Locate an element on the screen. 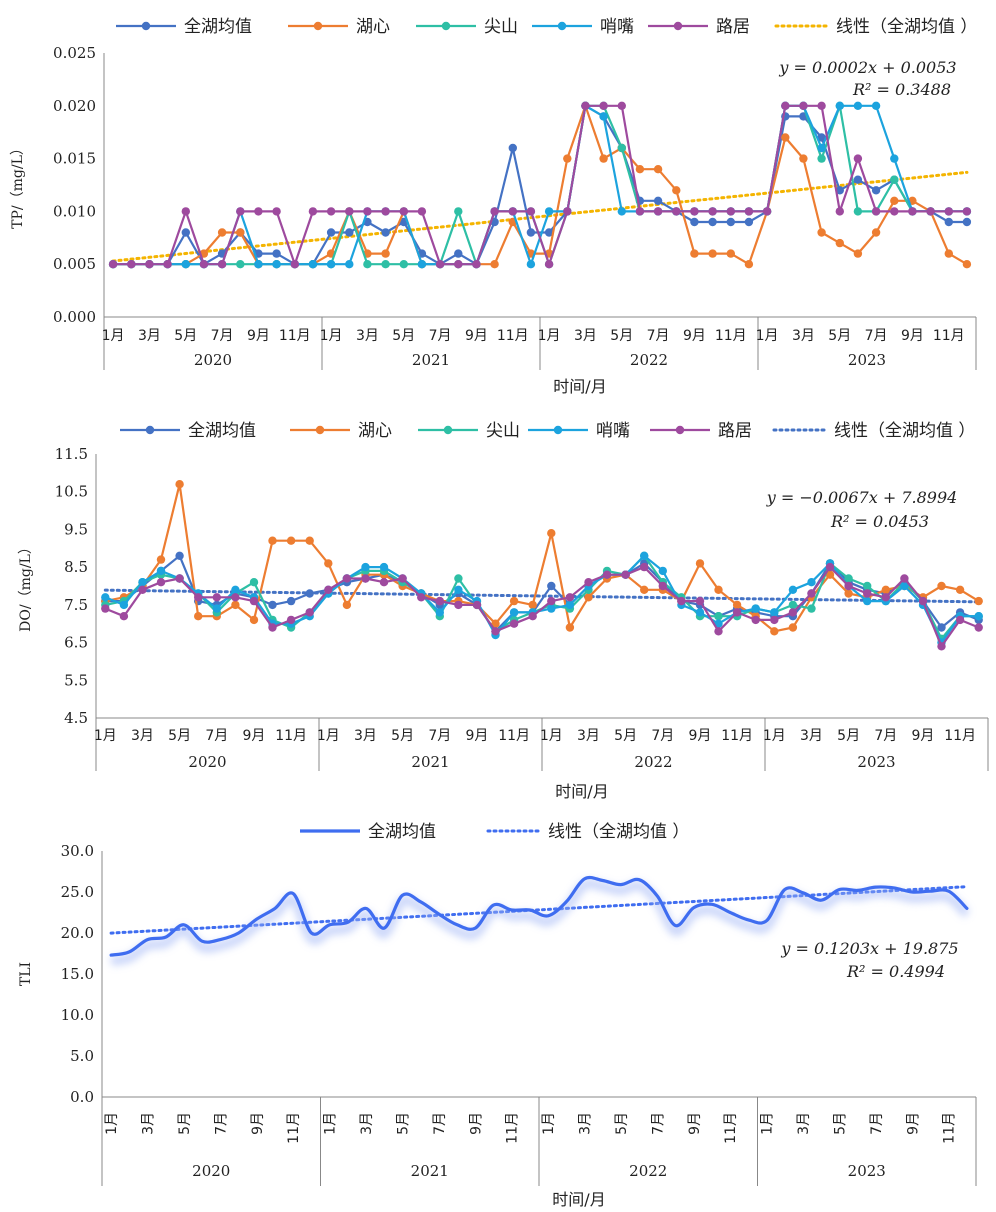  y-tick-label: 0.0 is located at coordinates (82, 1097).